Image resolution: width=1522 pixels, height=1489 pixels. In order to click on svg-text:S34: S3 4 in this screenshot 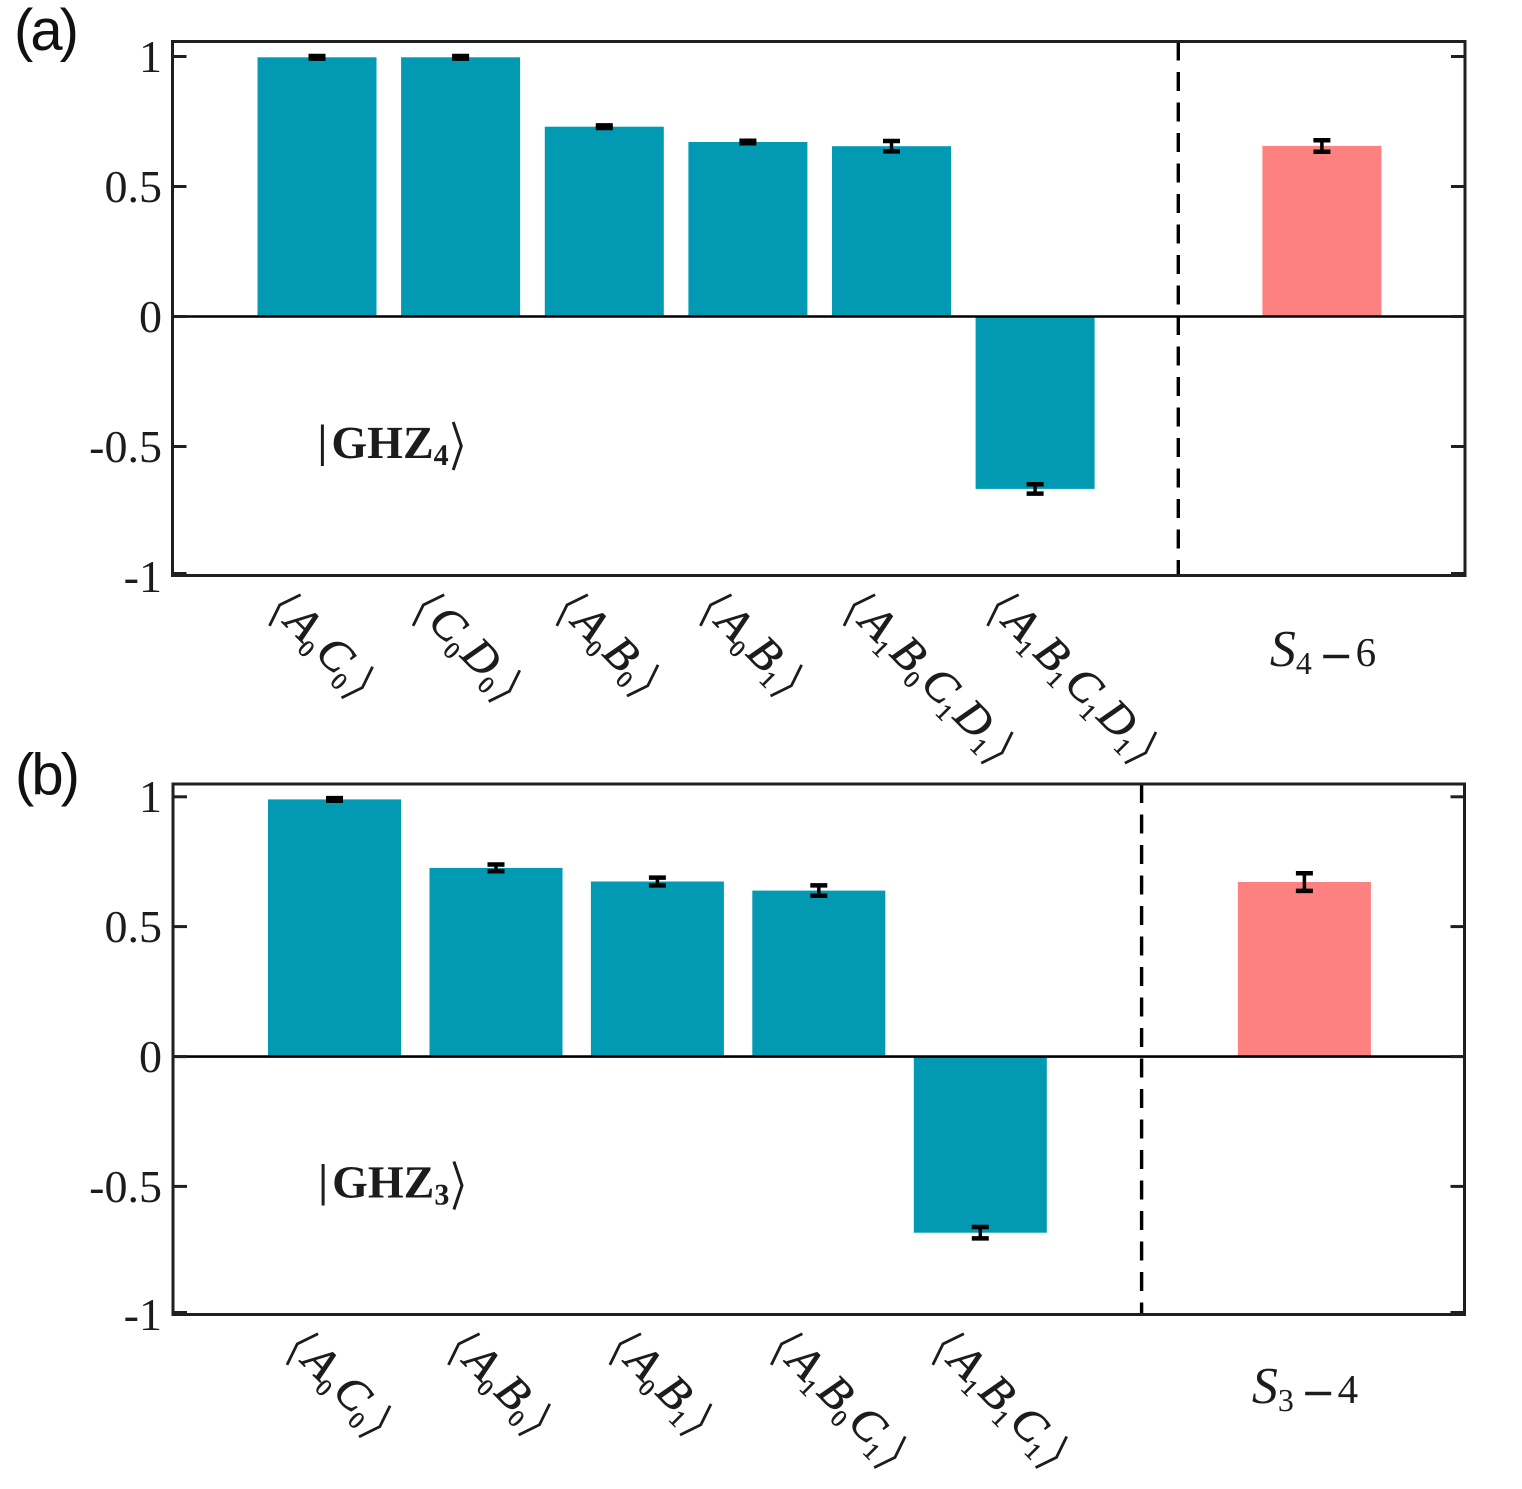, I will do `click(1305, 1388)`.